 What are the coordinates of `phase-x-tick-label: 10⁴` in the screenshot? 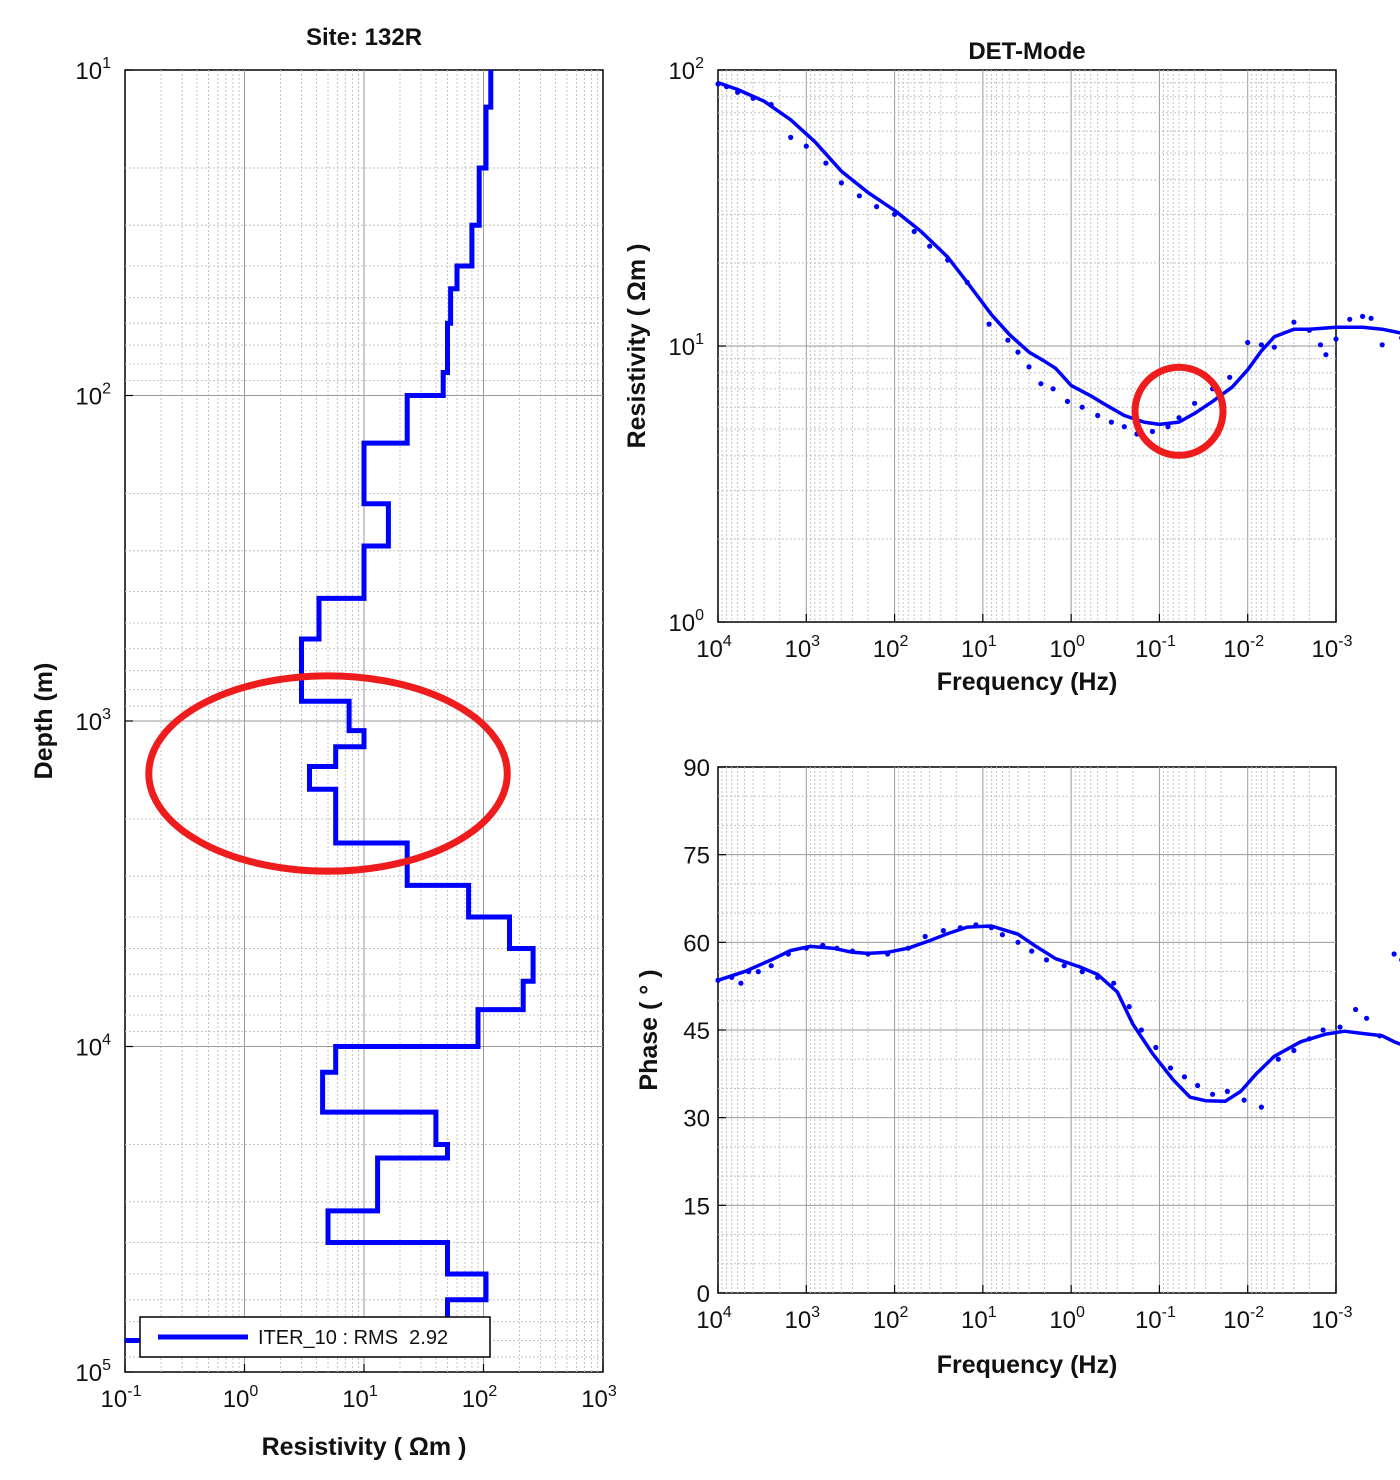 It's located at (714, 1319).